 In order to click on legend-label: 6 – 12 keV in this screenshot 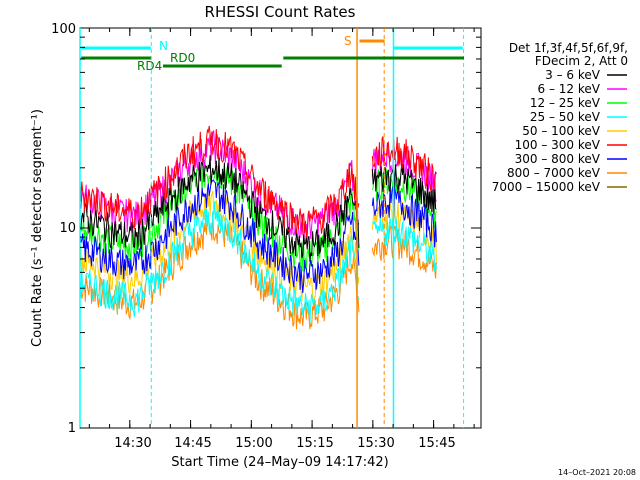, I will do `click(569, 89)`.